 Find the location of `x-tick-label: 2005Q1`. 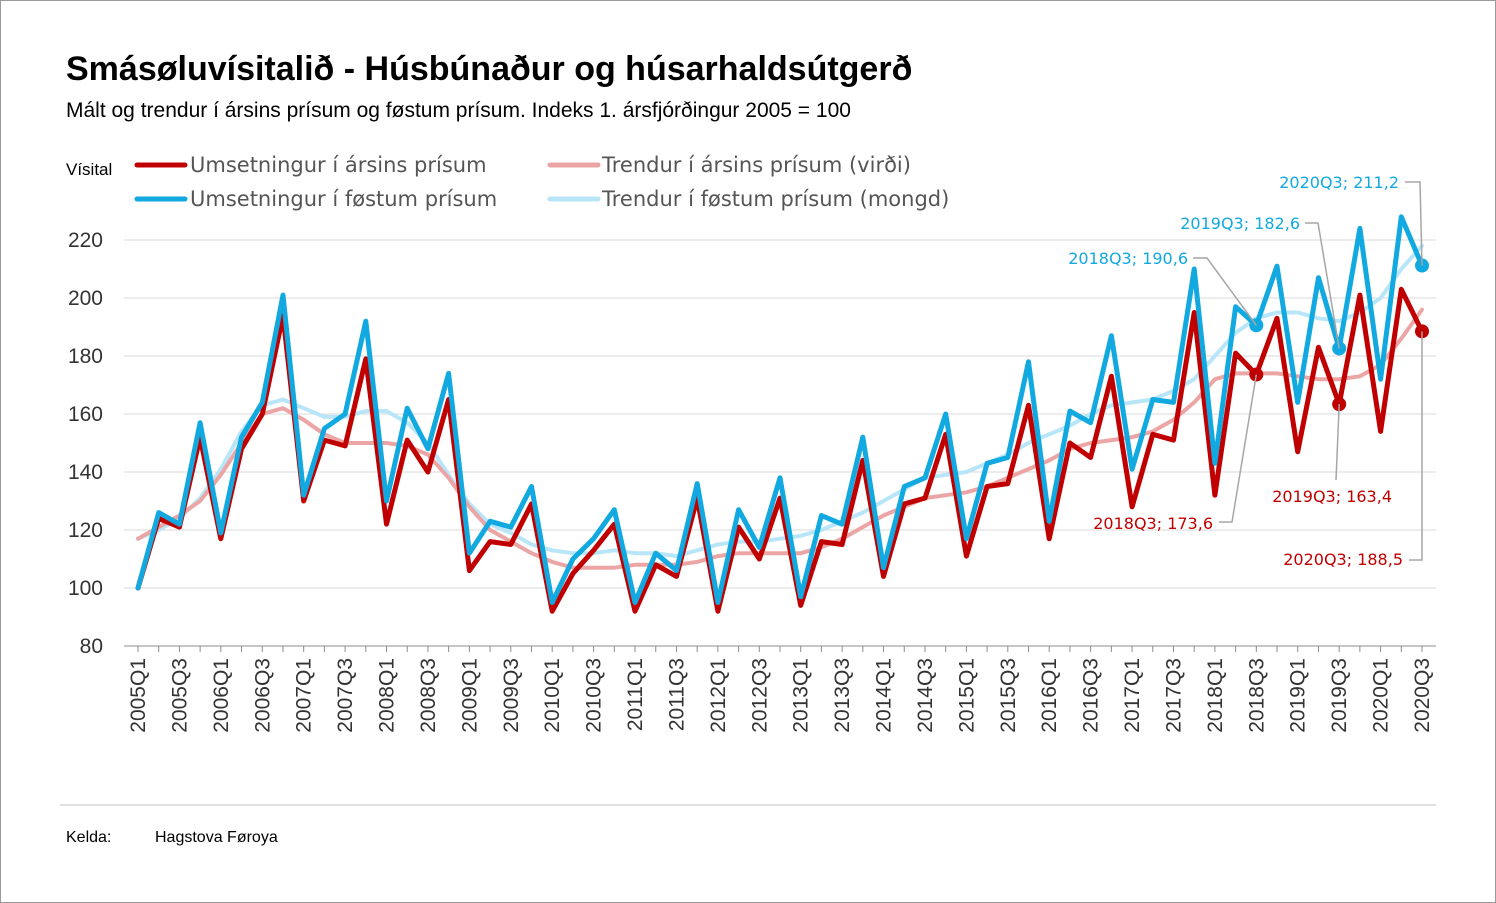

x-tick-label: 2005Q1 is located at coordinates (138, 695).